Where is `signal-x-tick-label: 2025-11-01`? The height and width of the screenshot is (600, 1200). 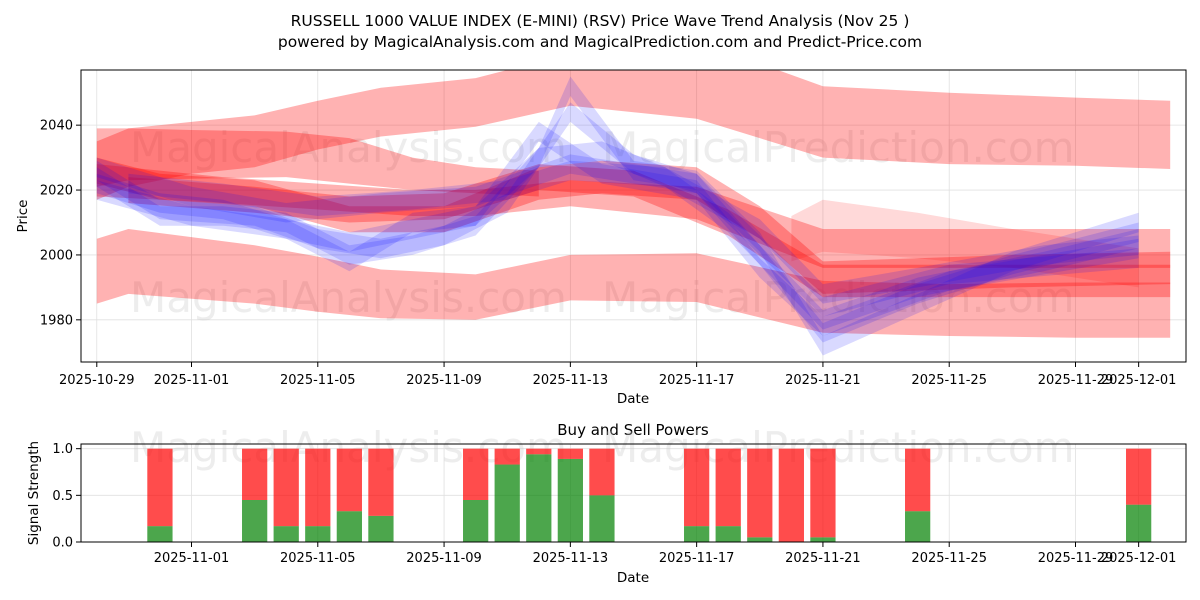 signal-x-tick-label: 2025-11-01 is located at coordinates (192, 558).